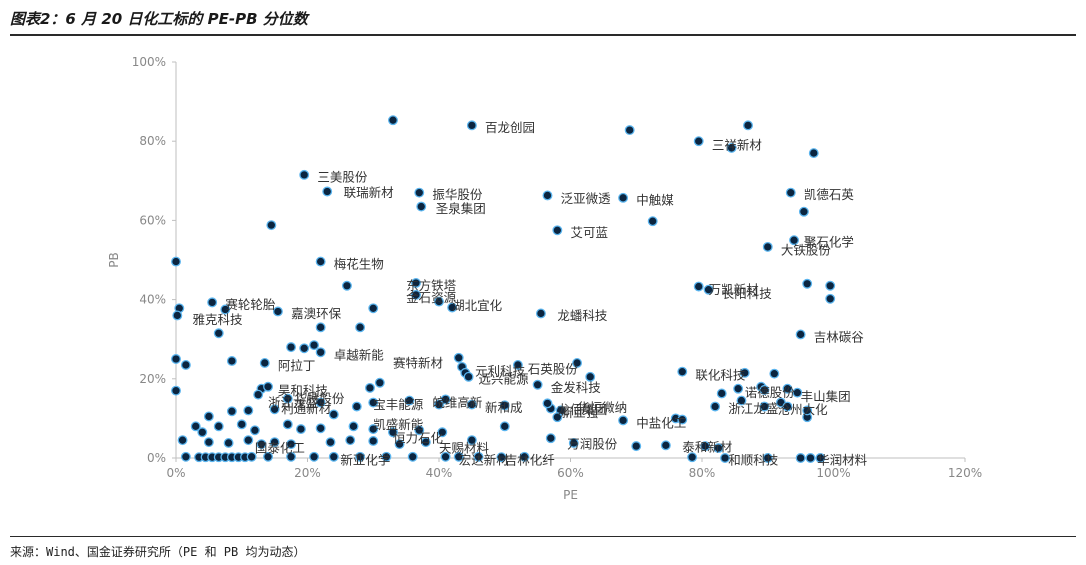 The height and width of the screenshot is (565, 1086). What do you see at coordinates (543, 35) in the screenshot?
I see `title-divider` at bounding box center [543, 35].